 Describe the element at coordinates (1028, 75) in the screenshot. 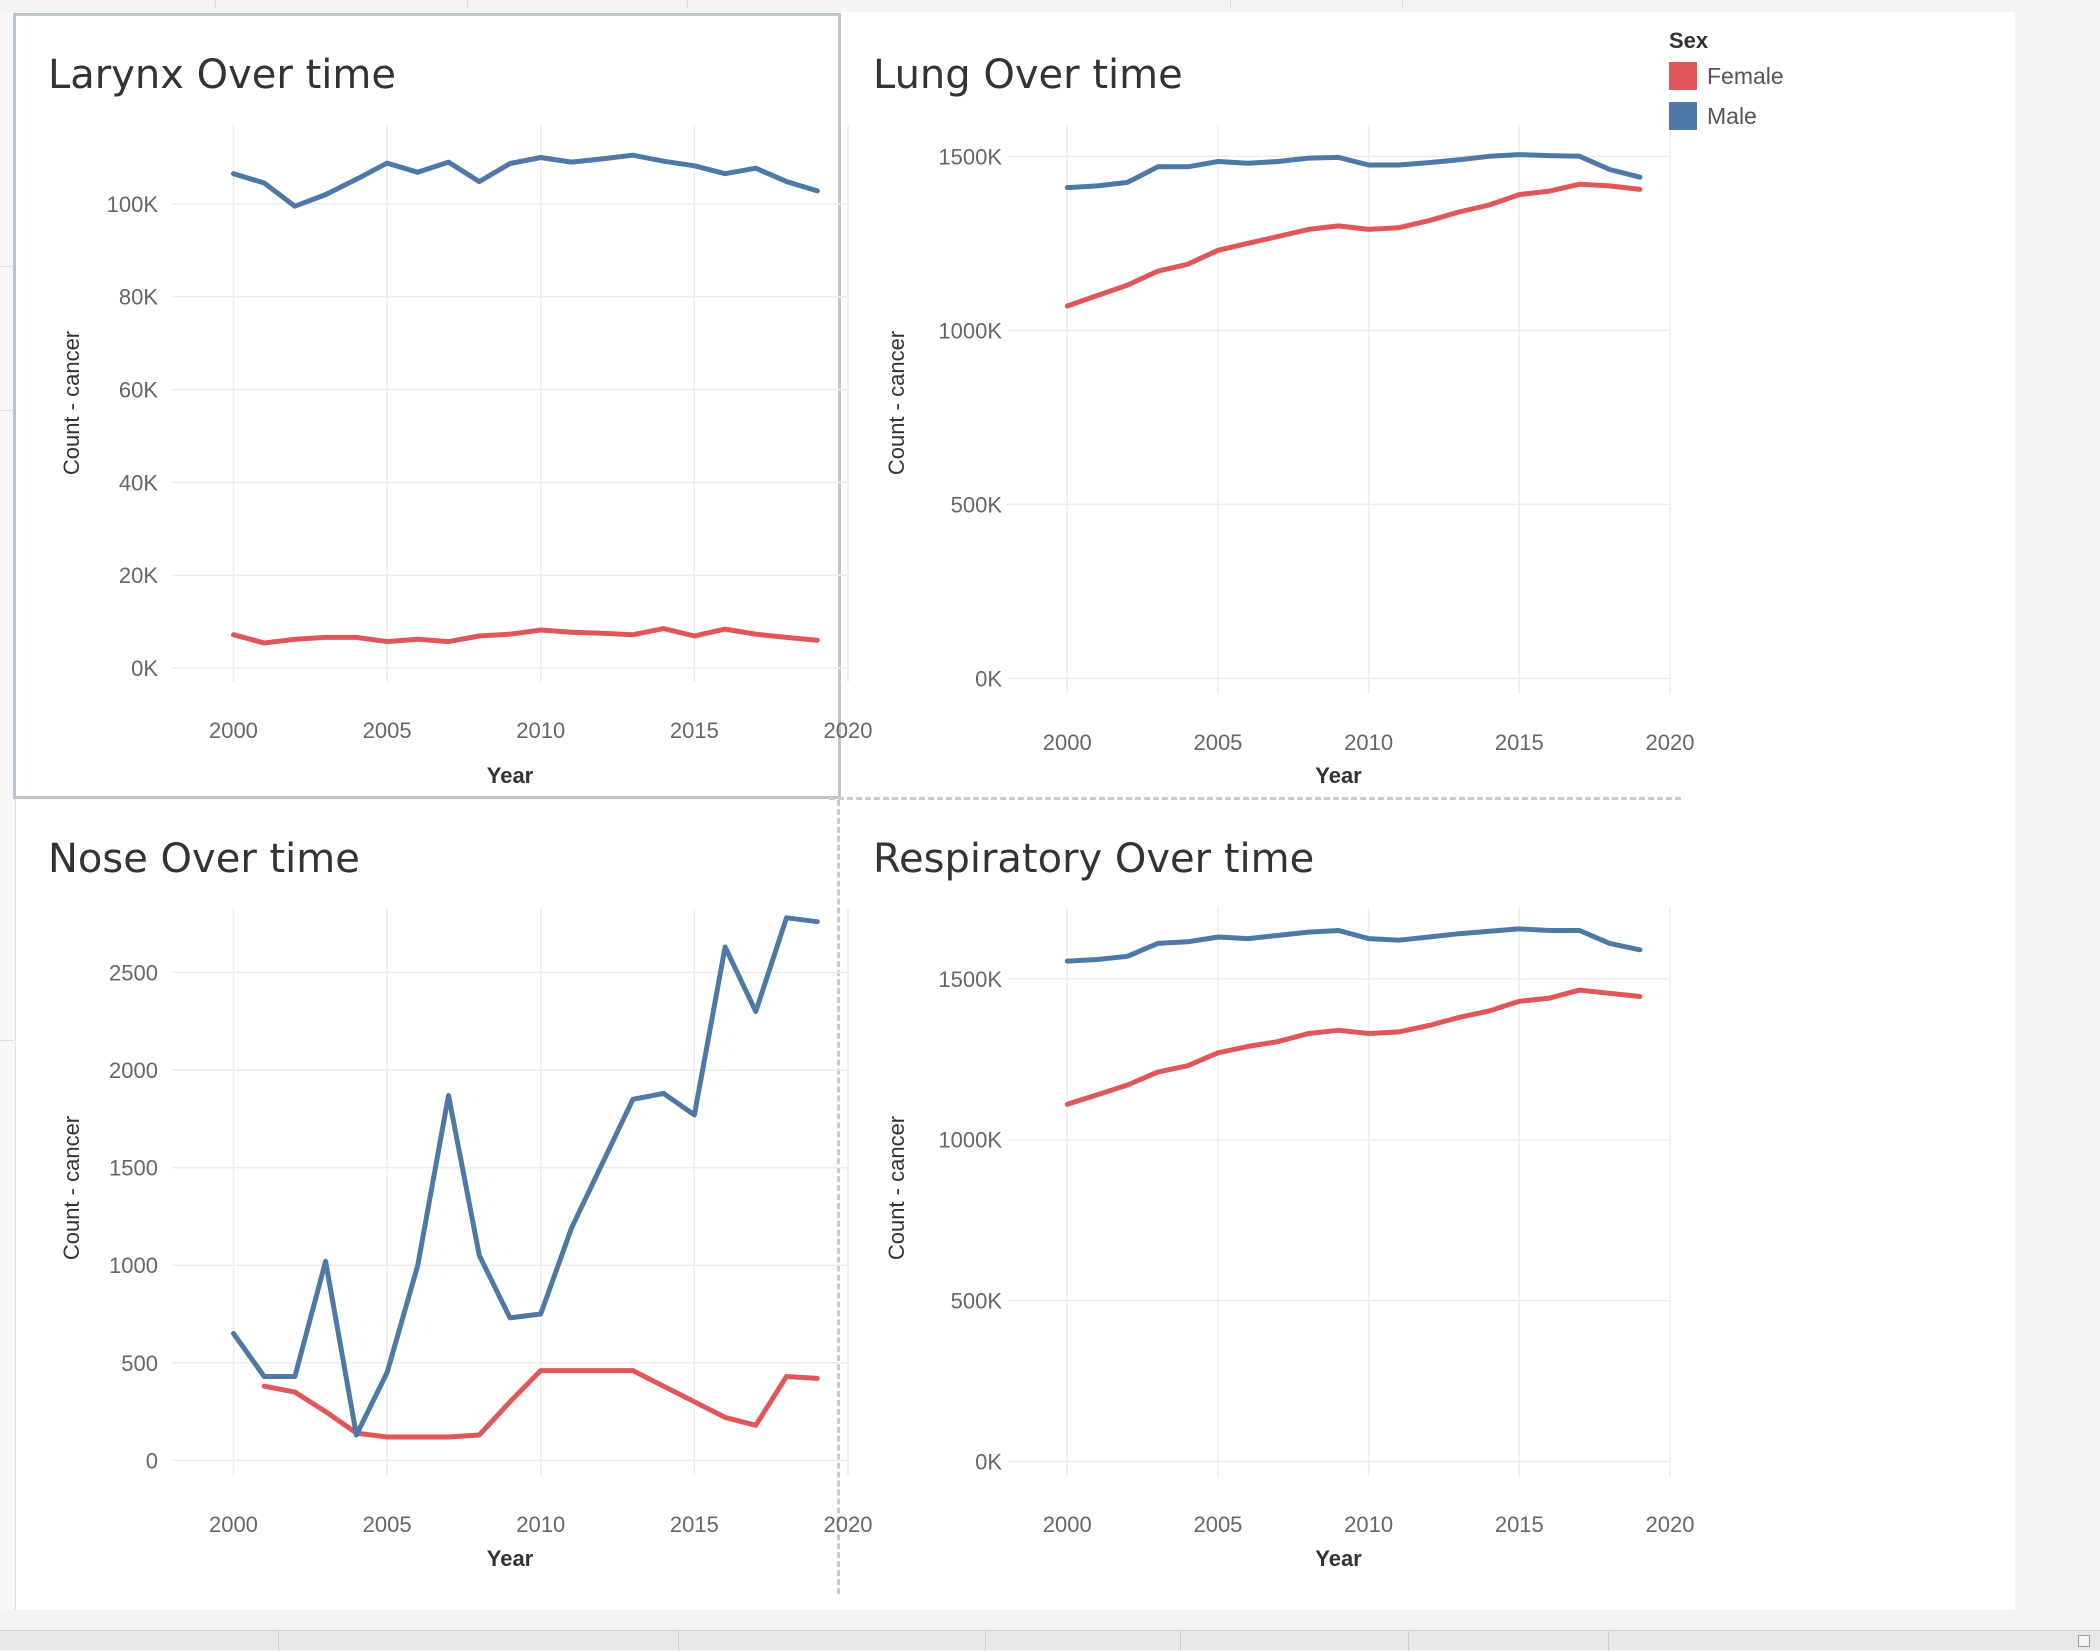

I see `chart-title: Lung Over time` at that location.